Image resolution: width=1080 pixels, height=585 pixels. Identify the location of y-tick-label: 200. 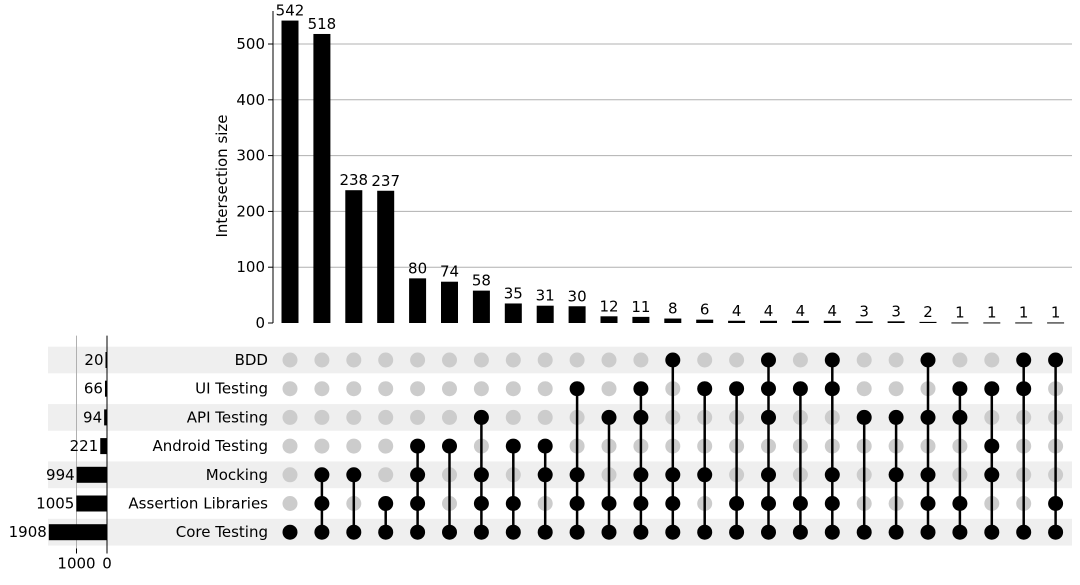
(250, 211).